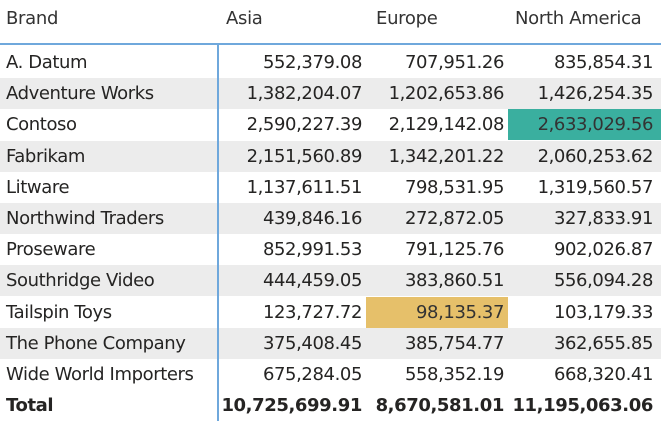  I want to click on brand-cell: Proseware, so click(51, 250).